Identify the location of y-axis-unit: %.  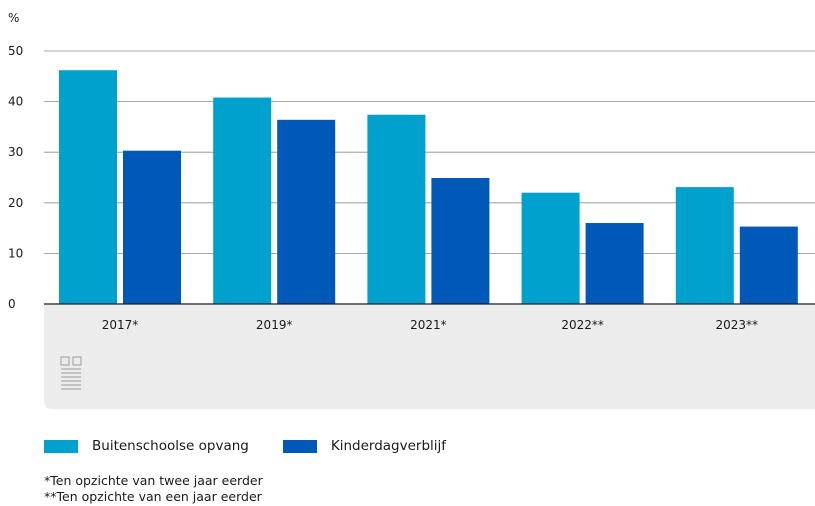
(13, 18).